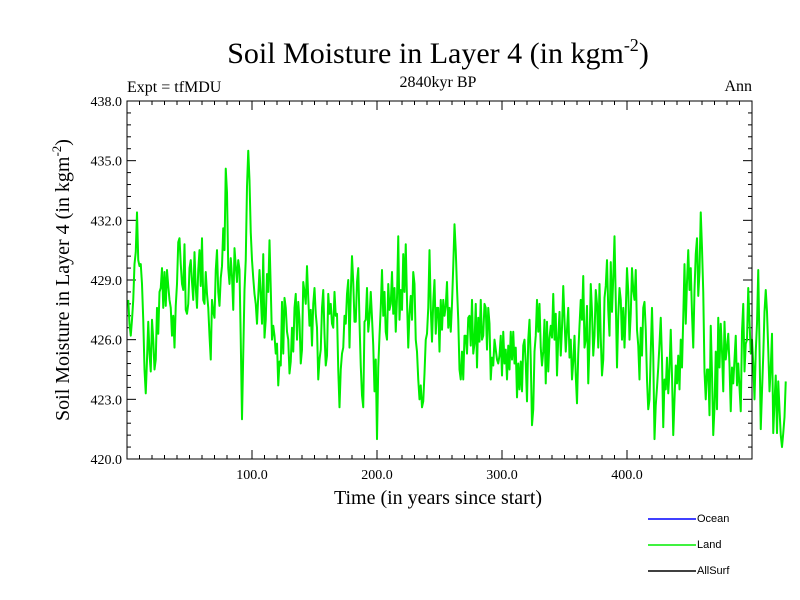  What do you see at coordinates (644, 53) in the screenshot?
I see `chart-title-close: )` at bounding box center [644, 53].